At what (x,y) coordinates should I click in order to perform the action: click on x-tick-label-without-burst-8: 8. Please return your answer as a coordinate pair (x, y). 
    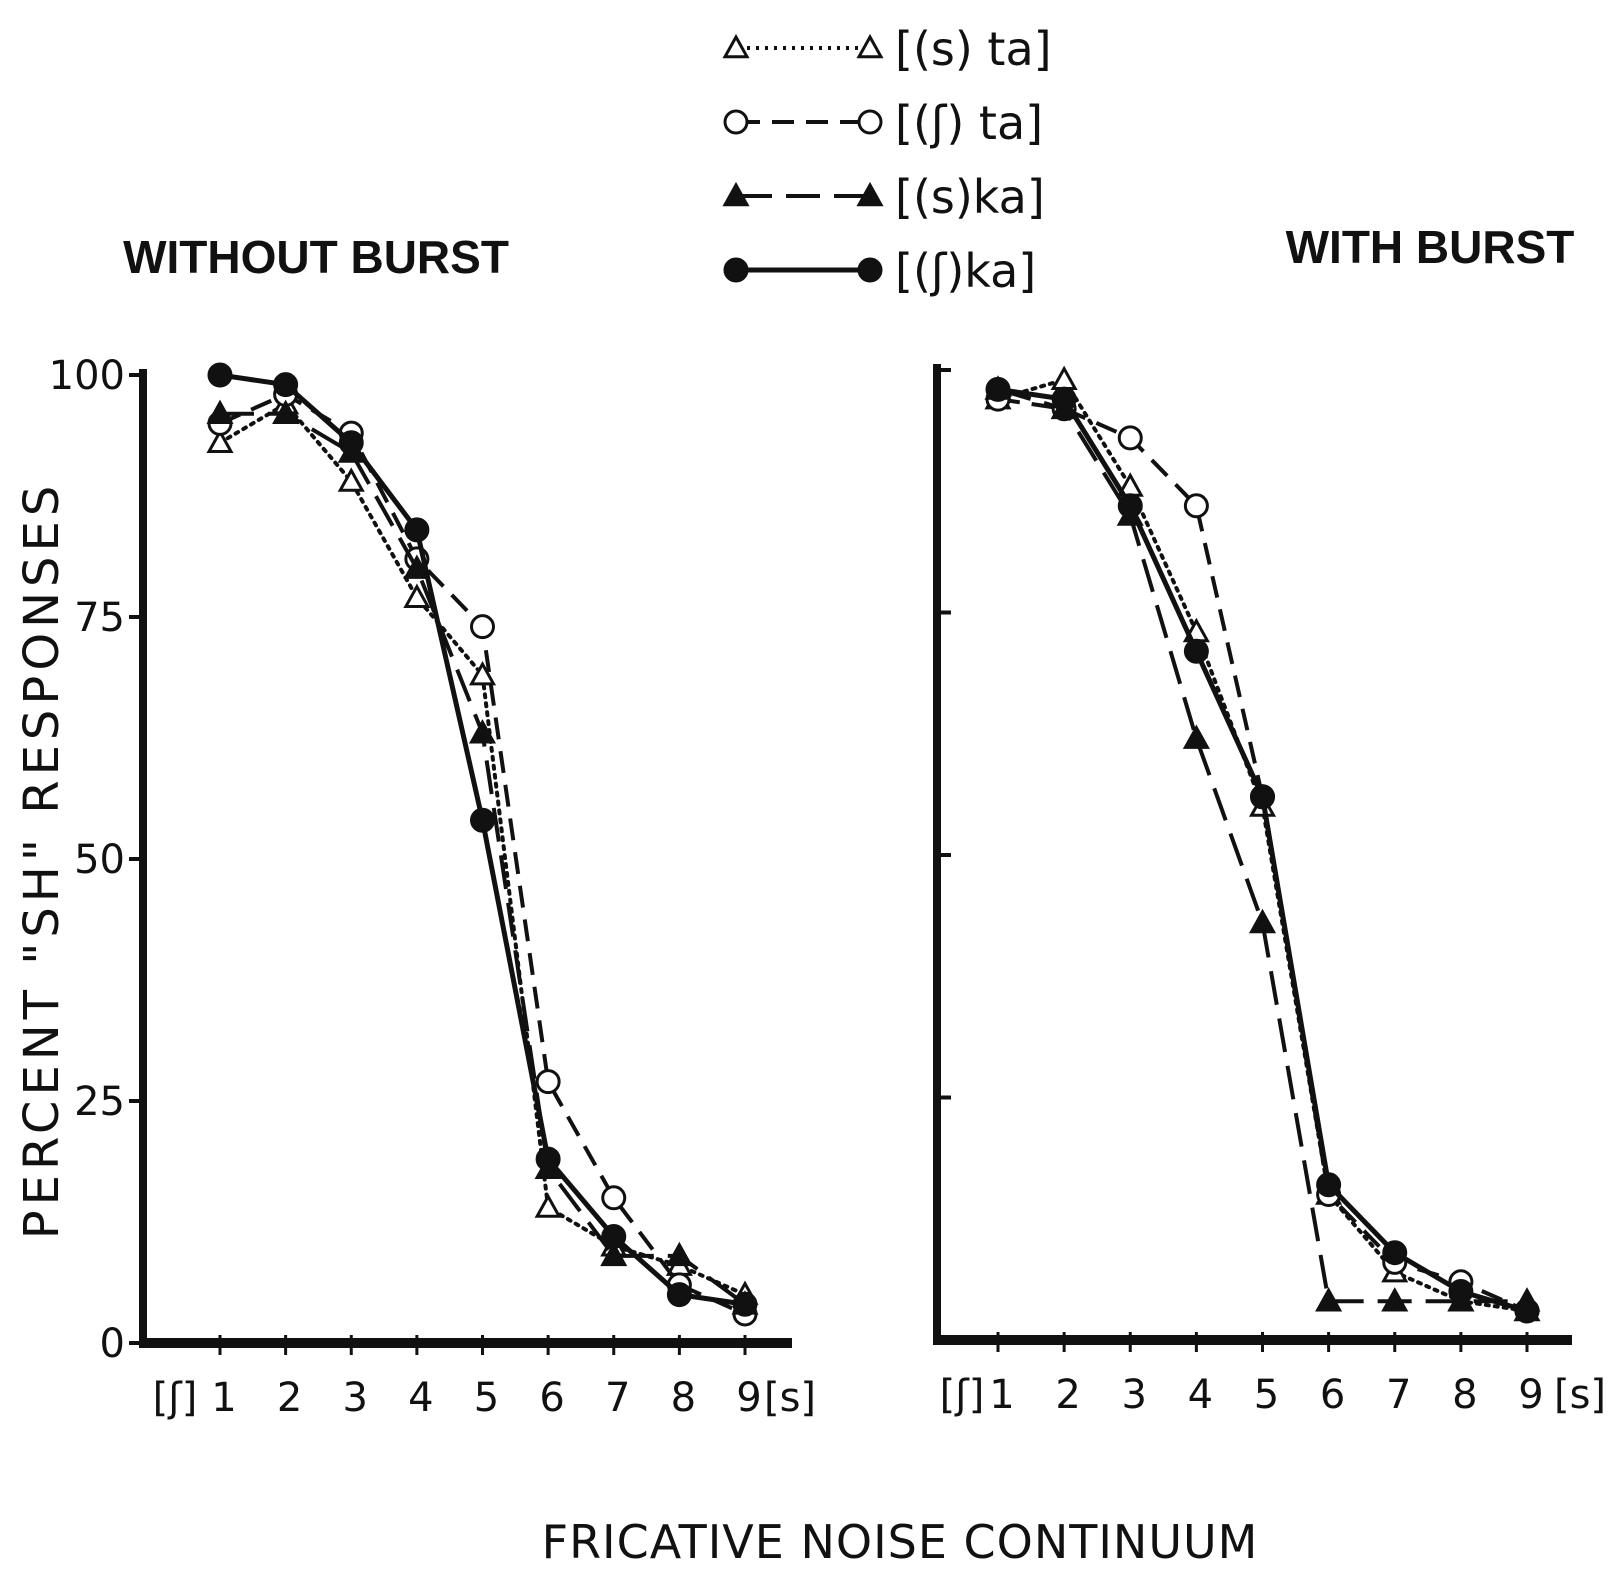
    Looking at the image, I should click on (683, 1398).